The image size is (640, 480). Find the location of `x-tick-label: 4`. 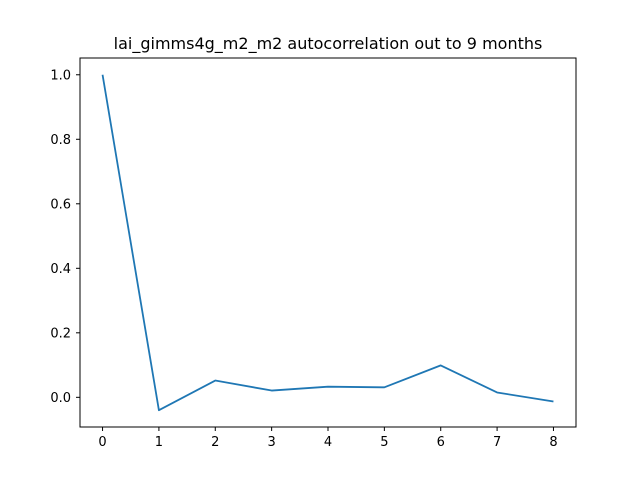

x-tick-label: 4 is located at coordinates (328, 442).